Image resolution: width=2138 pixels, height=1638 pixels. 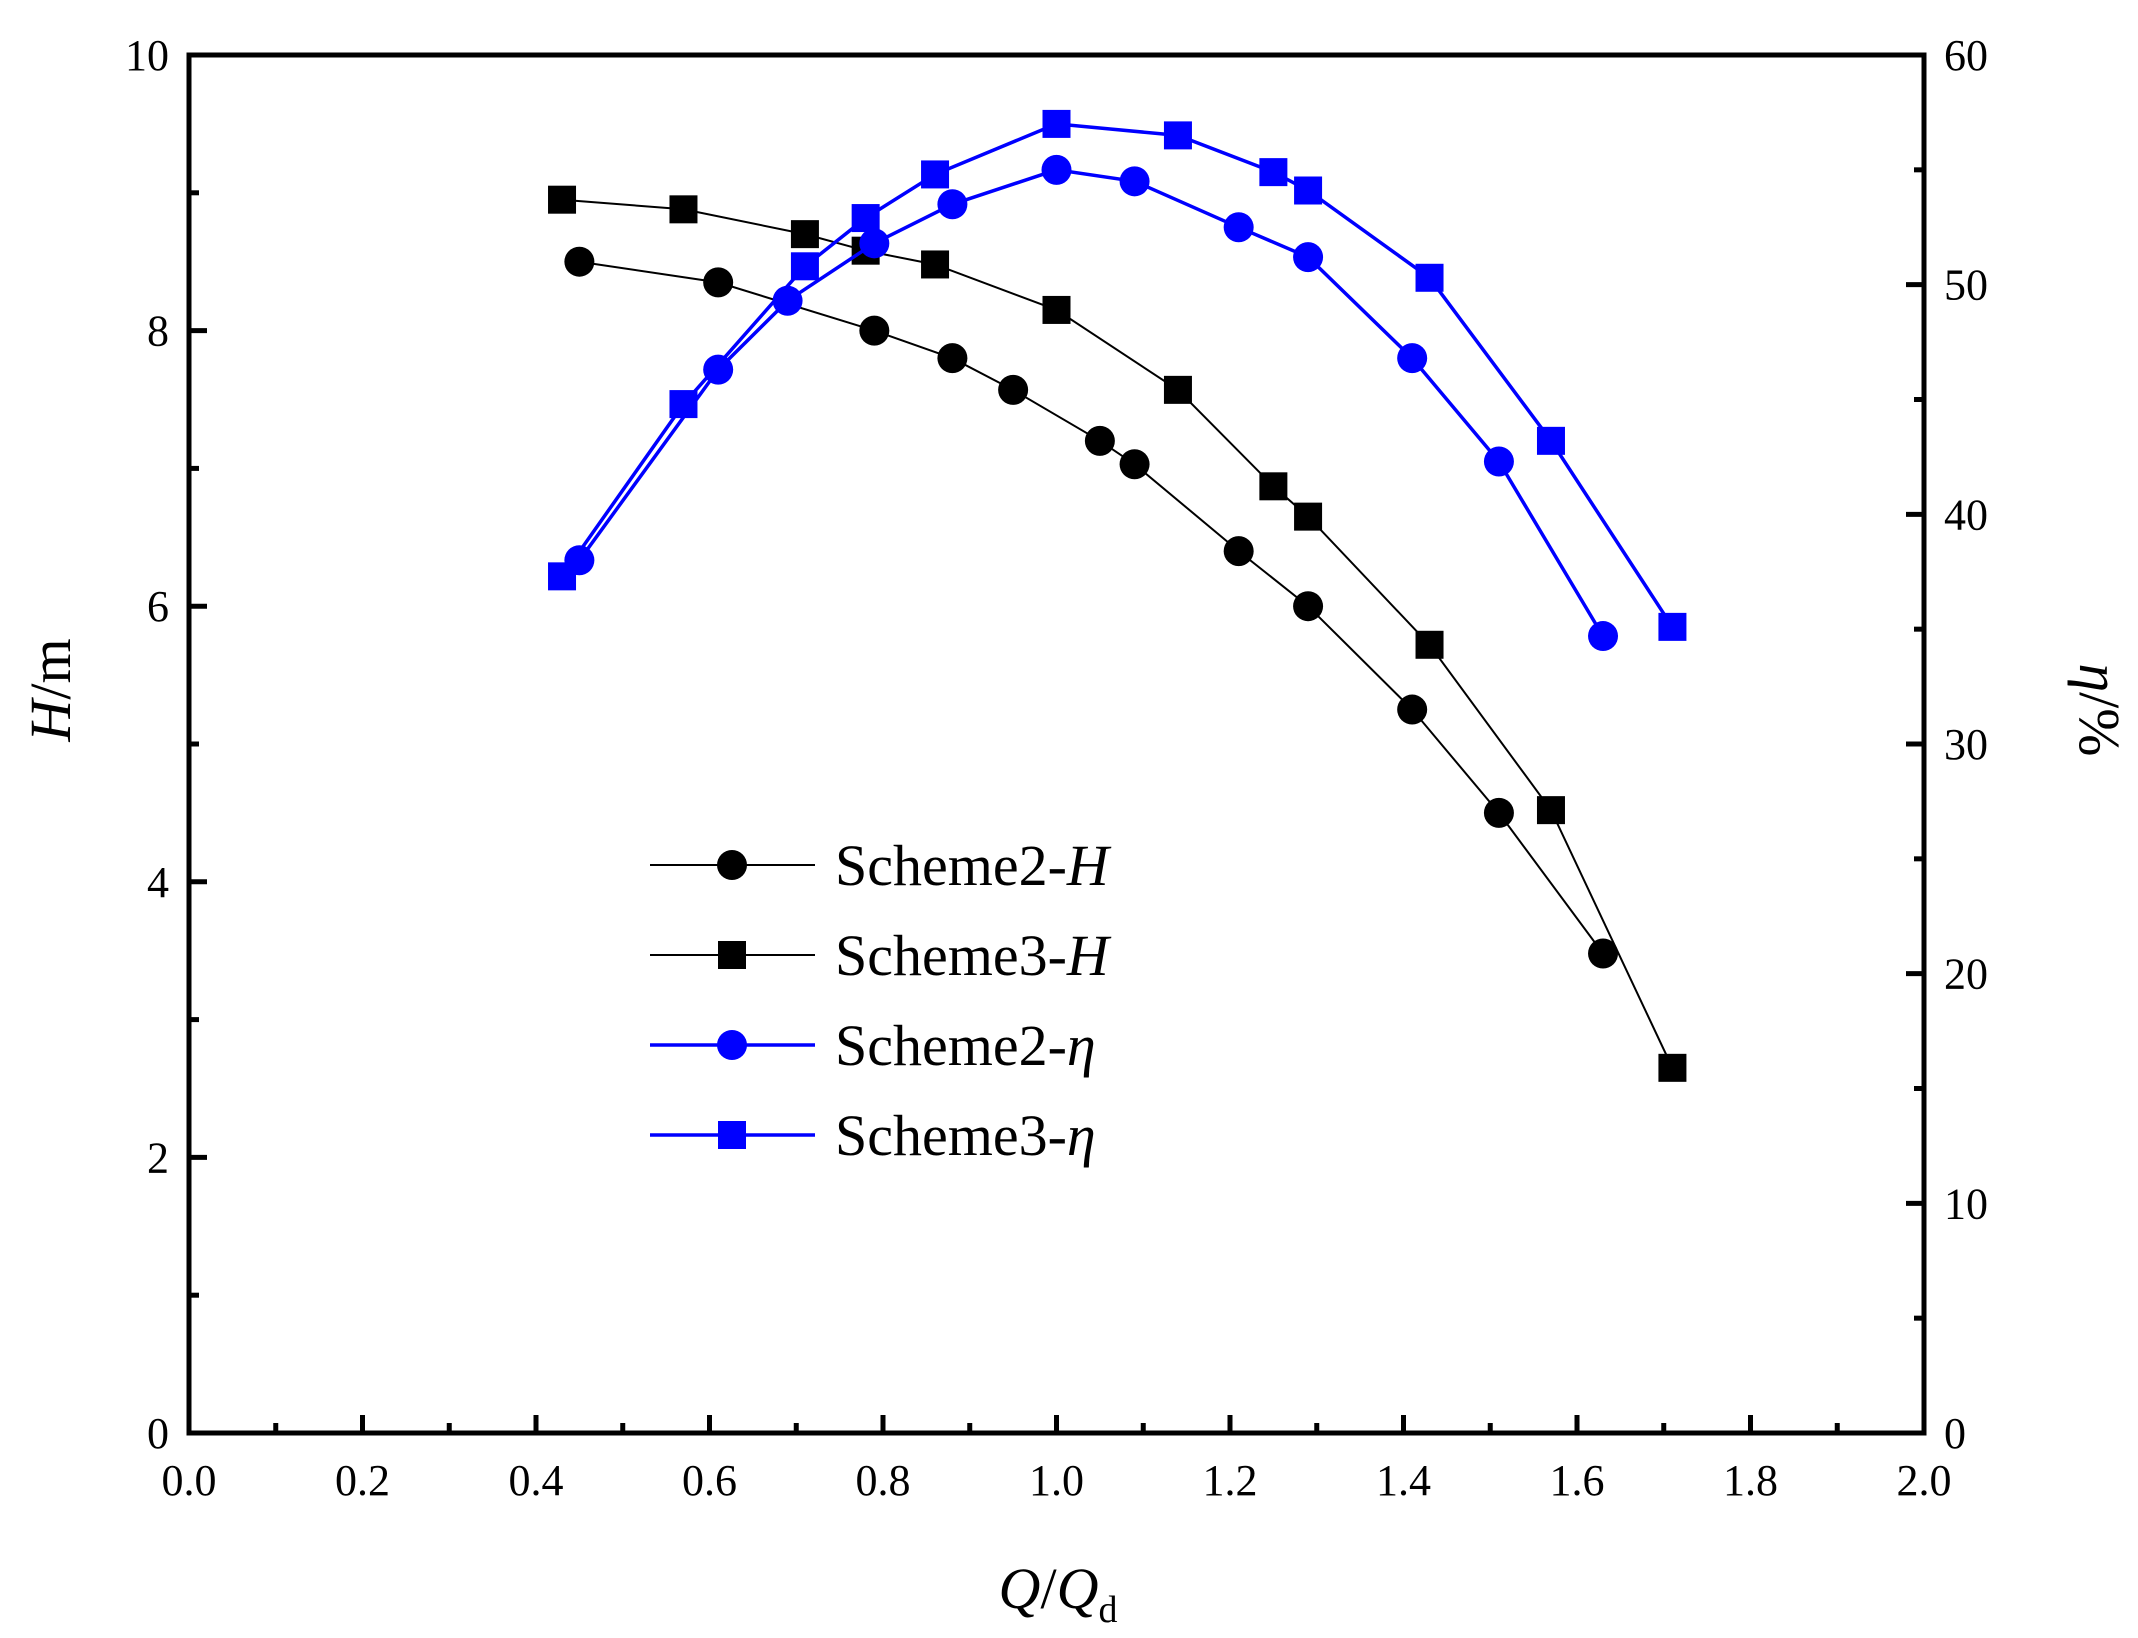 What do you see at coordinates (1403, 1480) in the screenshot?
I see `x-tick-label: 1.4` at bounding box center [1403, 1480].